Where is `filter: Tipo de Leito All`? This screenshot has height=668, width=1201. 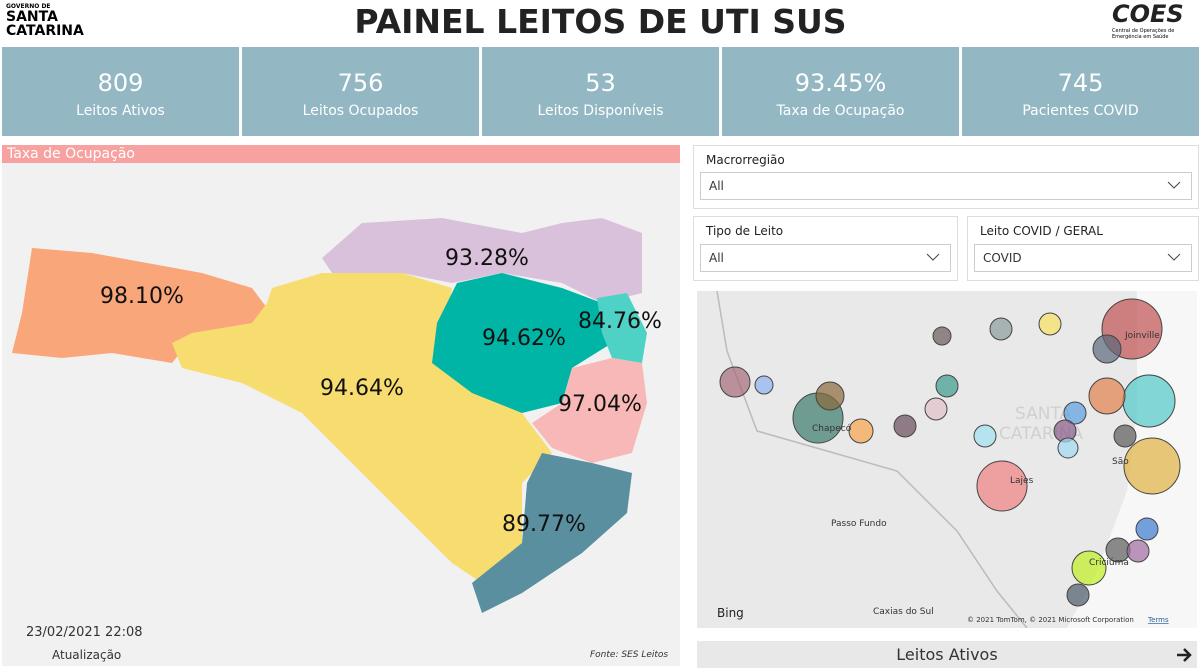 filter: Tipo de Leito All is located at coordinates (825, 248).